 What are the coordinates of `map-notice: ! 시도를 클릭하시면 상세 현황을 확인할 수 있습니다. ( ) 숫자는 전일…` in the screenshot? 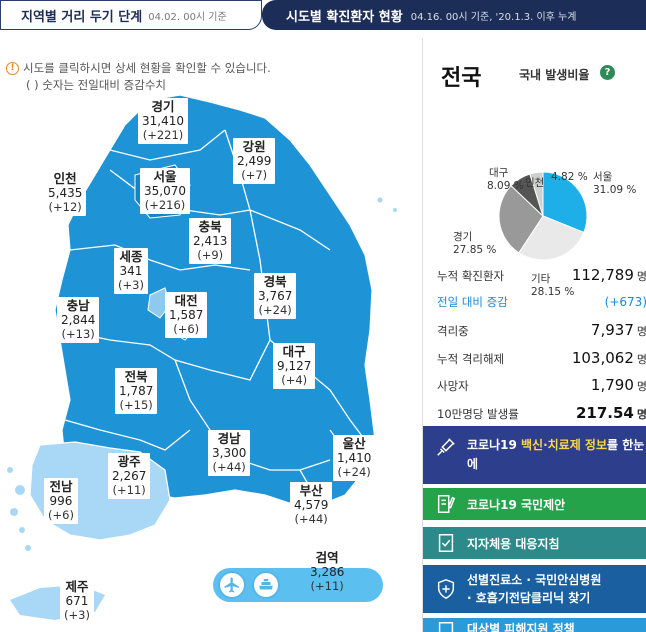 It's located at (138, 77).